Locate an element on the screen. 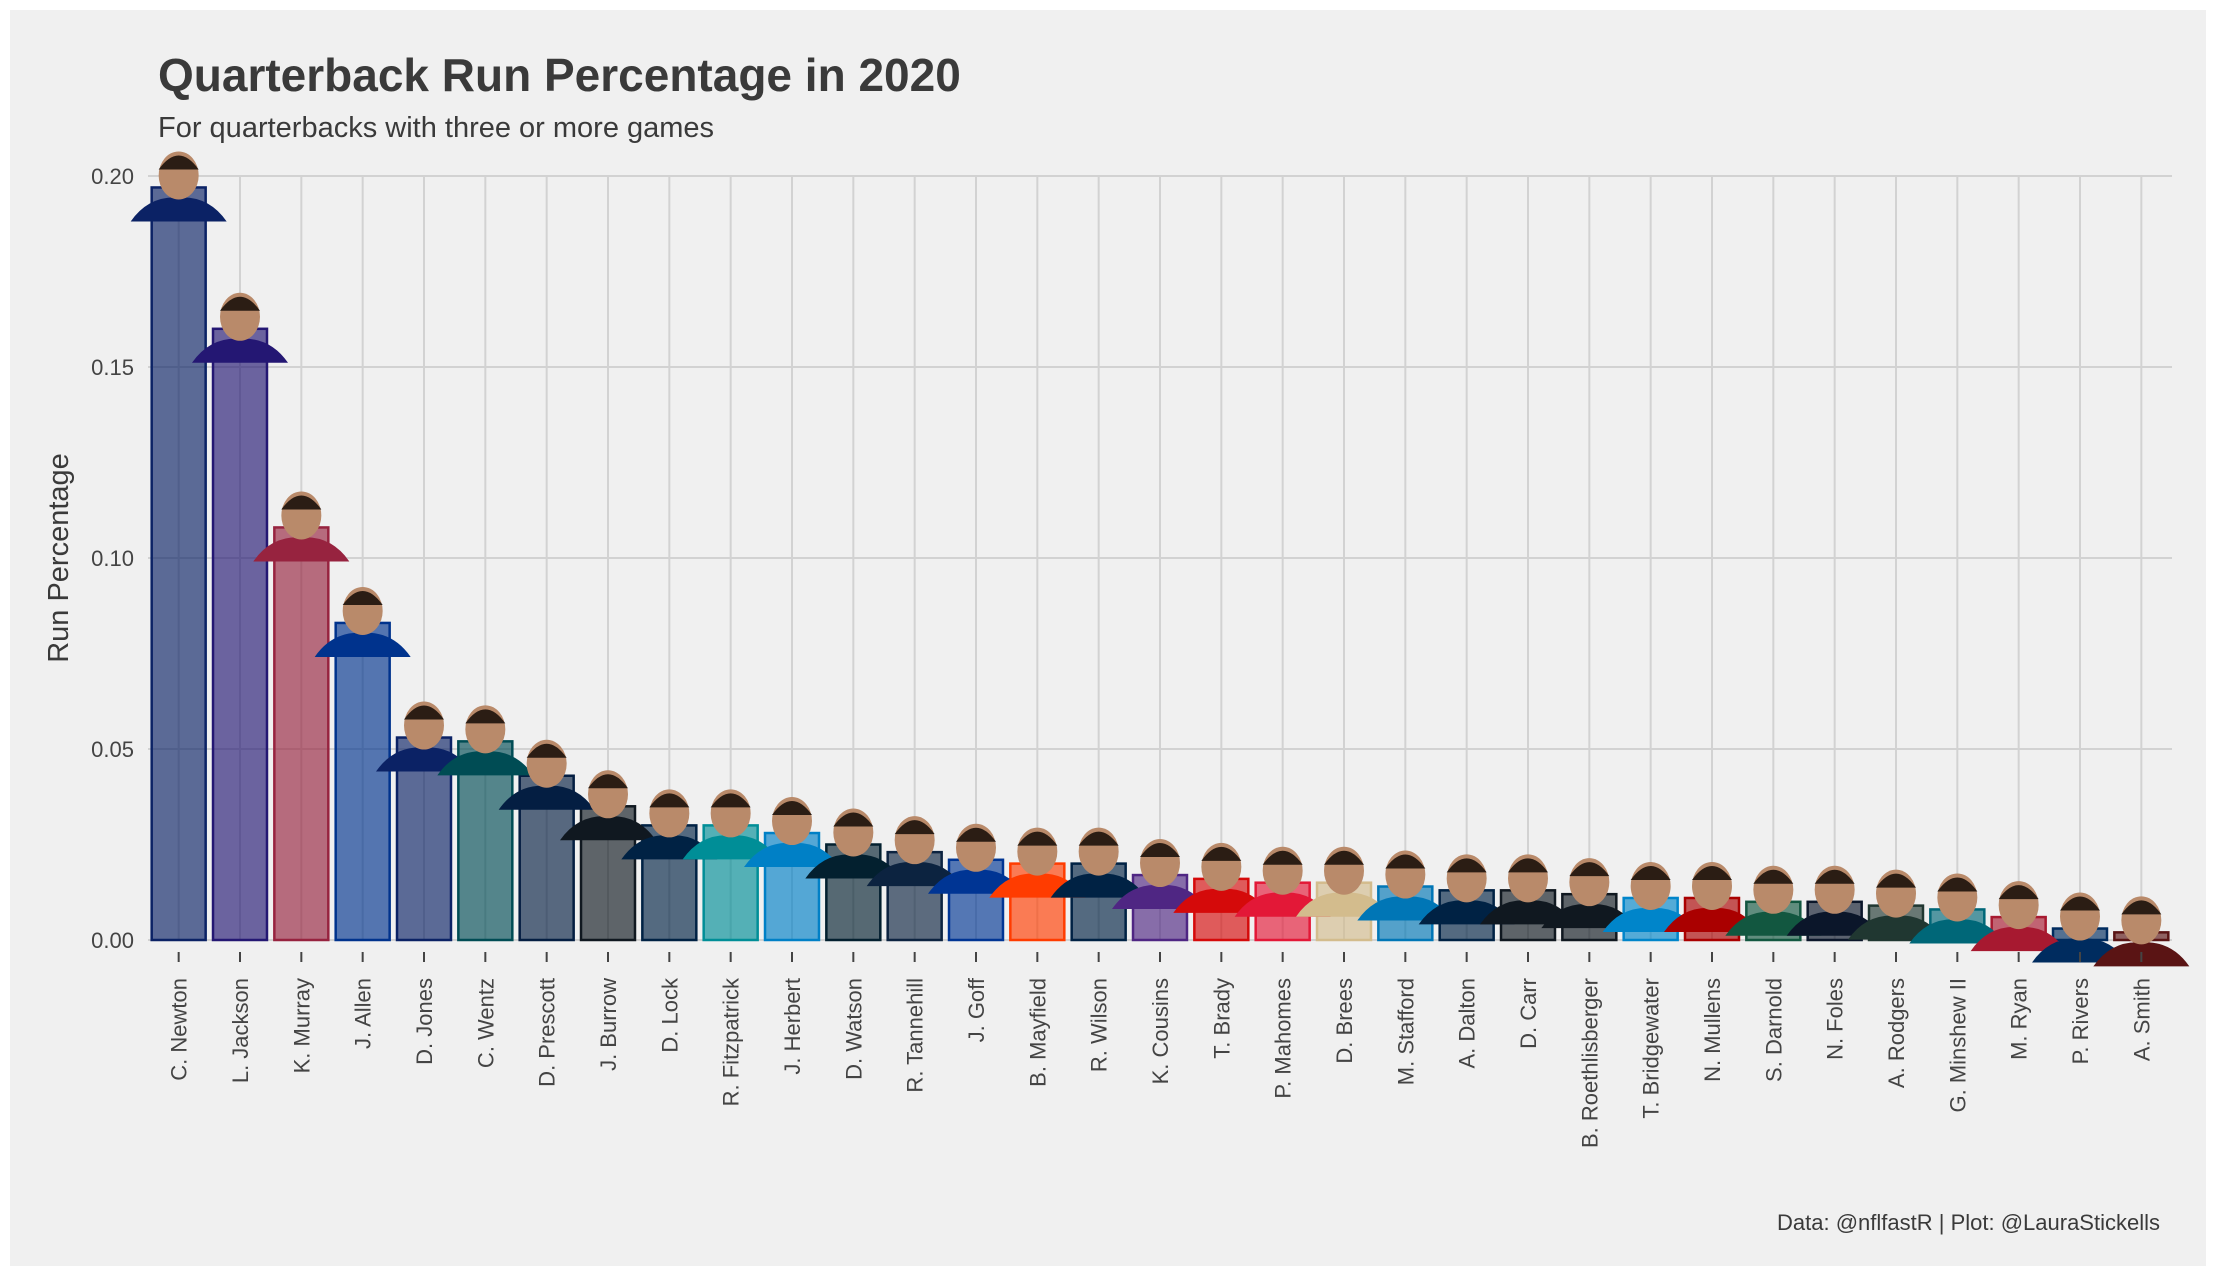  y-tick-label: 0.20 is located at coordinates (112, 176).